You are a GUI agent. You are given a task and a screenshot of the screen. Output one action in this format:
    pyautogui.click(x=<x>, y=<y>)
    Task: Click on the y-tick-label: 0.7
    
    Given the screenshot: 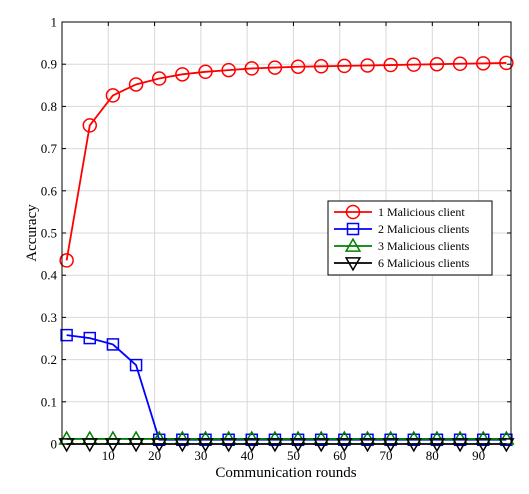 What is the action you would take?
    pyautogui.click(x=49, y=148)
    